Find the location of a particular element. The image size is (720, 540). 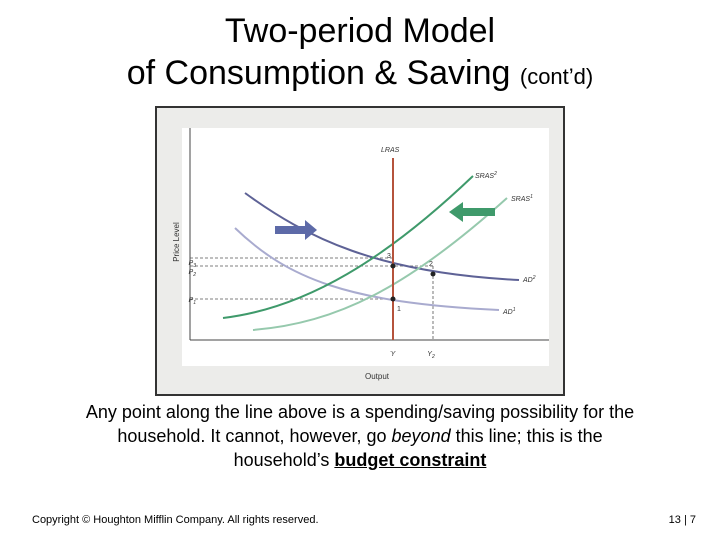

point-2-label: 2 is located at coordinates (431, 264).